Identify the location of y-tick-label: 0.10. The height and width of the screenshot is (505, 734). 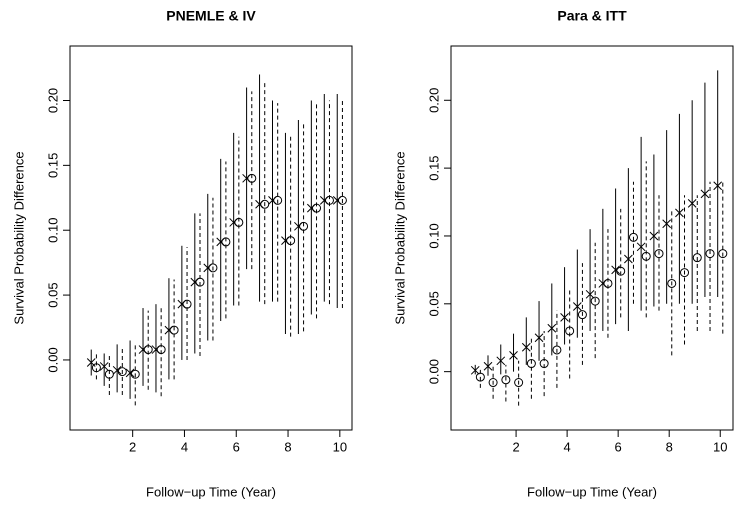
(433, 235).